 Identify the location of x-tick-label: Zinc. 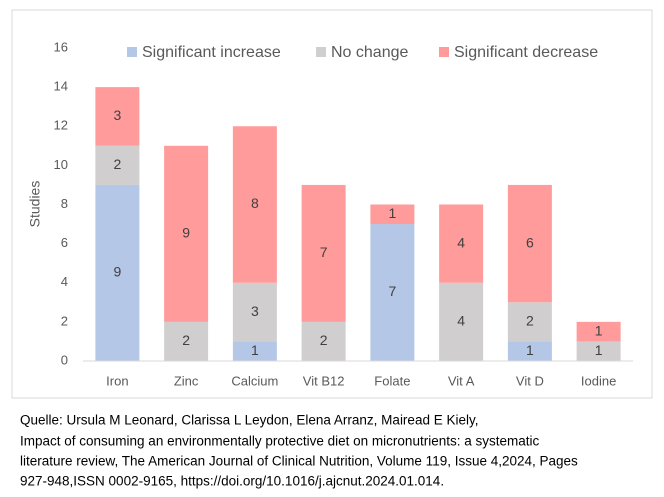
(186, 380).